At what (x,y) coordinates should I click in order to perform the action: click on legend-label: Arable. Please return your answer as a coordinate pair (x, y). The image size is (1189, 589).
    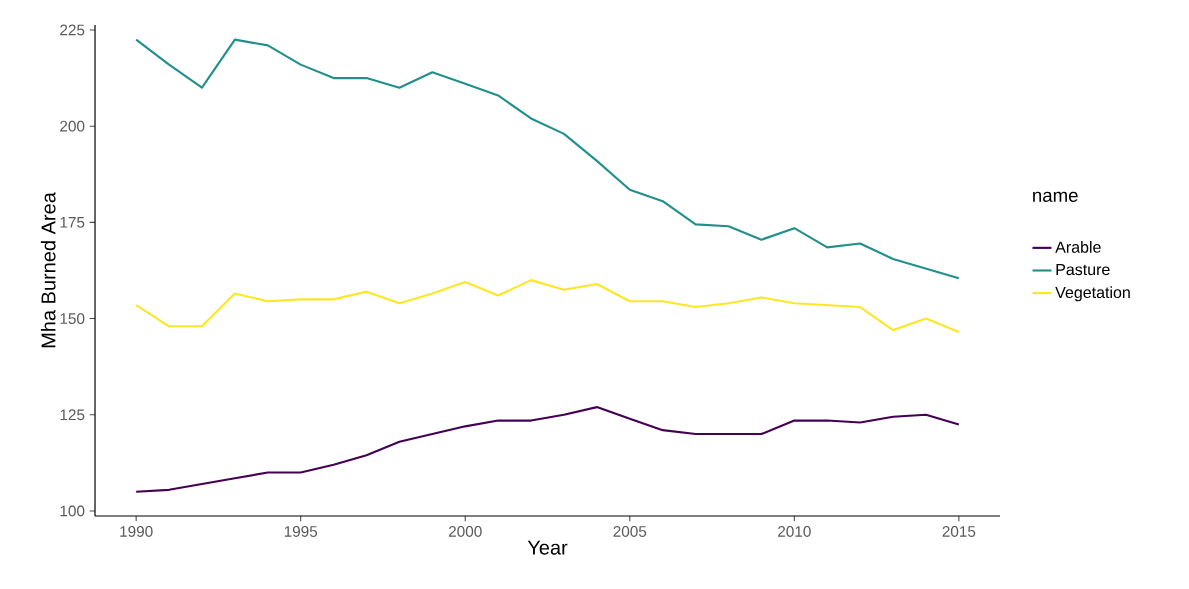
    Looking at the image, I should click on (1078, 247).